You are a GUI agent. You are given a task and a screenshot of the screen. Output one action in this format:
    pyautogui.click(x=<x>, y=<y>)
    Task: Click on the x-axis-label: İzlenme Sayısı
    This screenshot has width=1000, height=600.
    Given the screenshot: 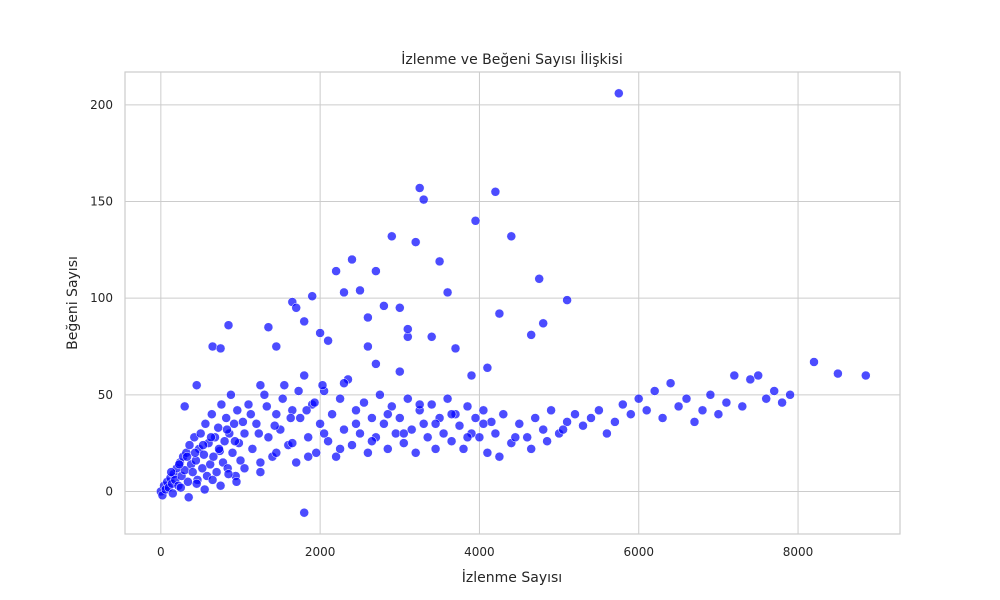 What is the action you would take?
    pyautogui.click(x=512, y=577)
    